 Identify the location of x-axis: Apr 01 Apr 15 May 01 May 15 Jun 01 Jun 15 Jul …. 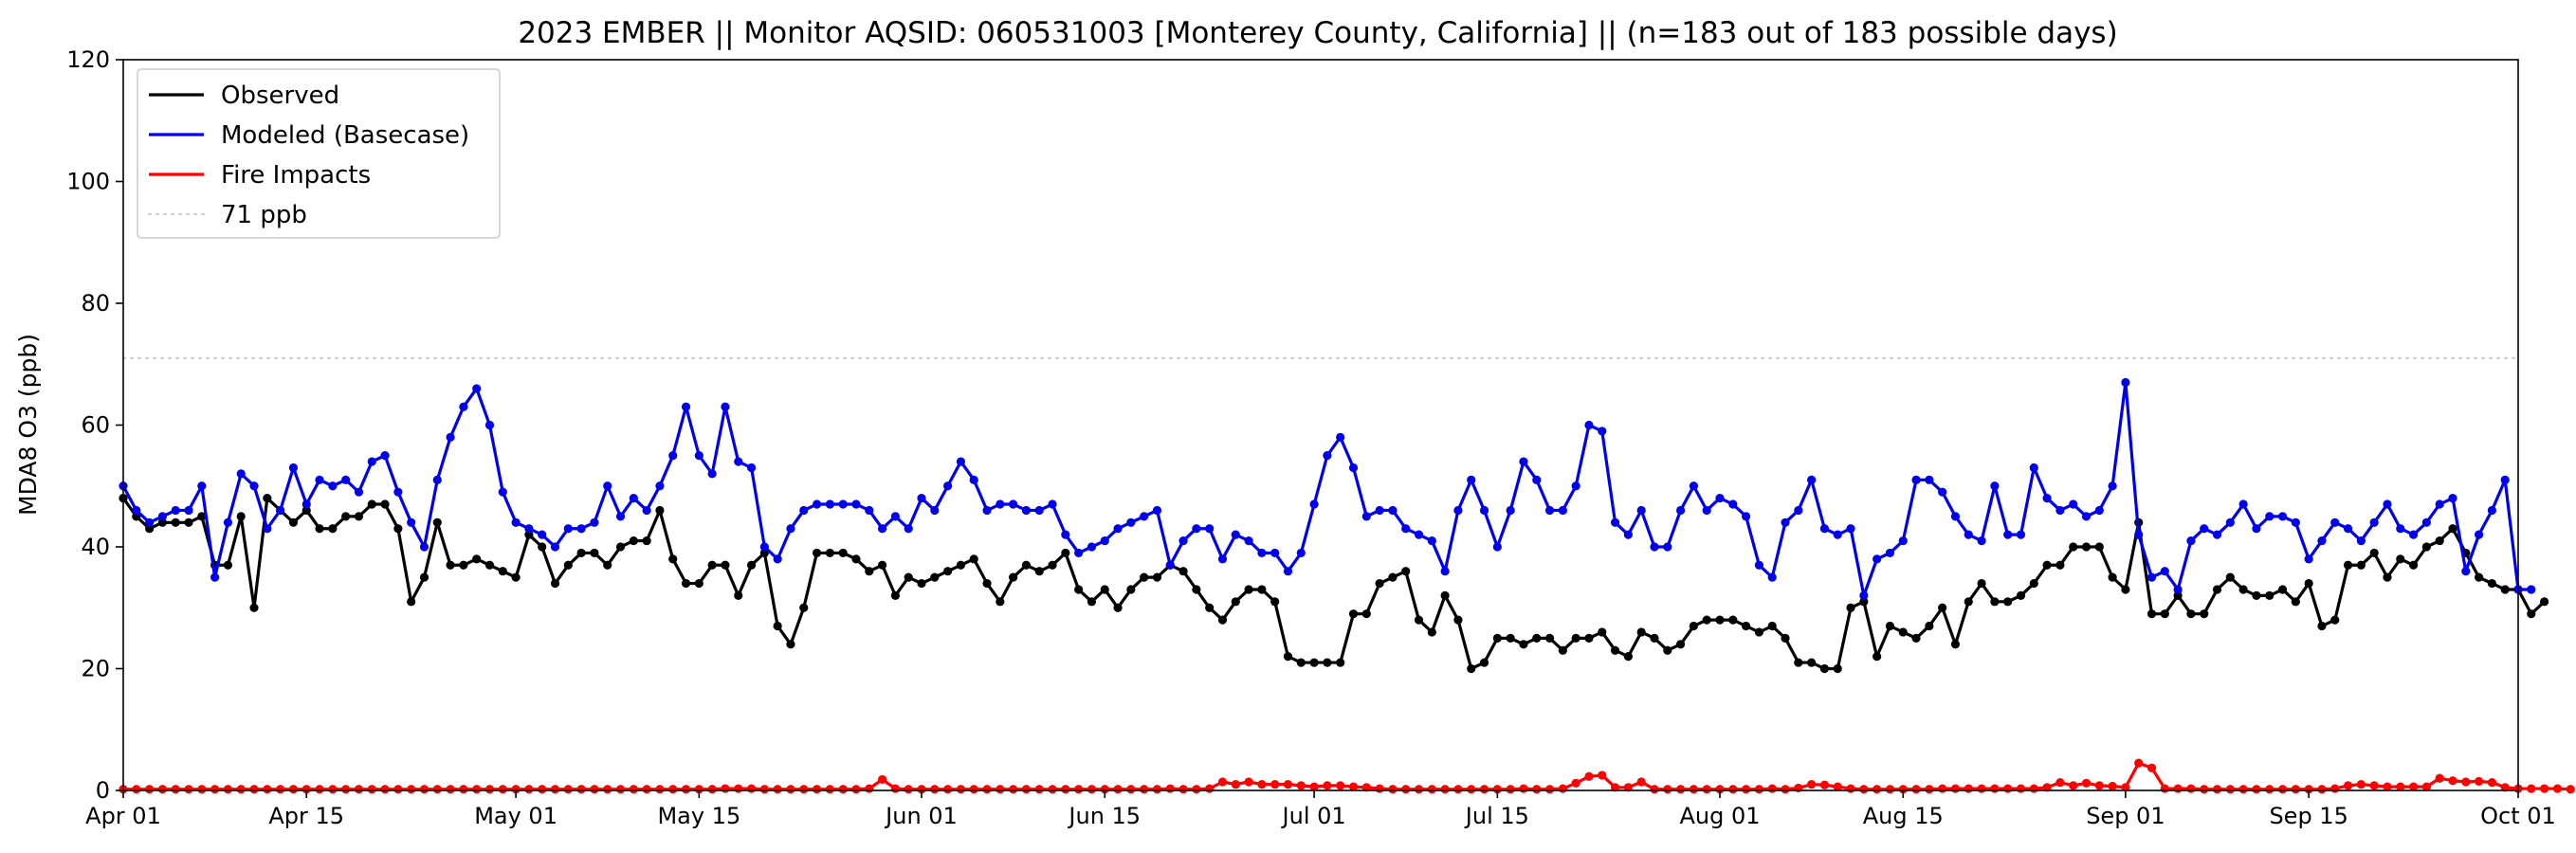
(1320, 809).